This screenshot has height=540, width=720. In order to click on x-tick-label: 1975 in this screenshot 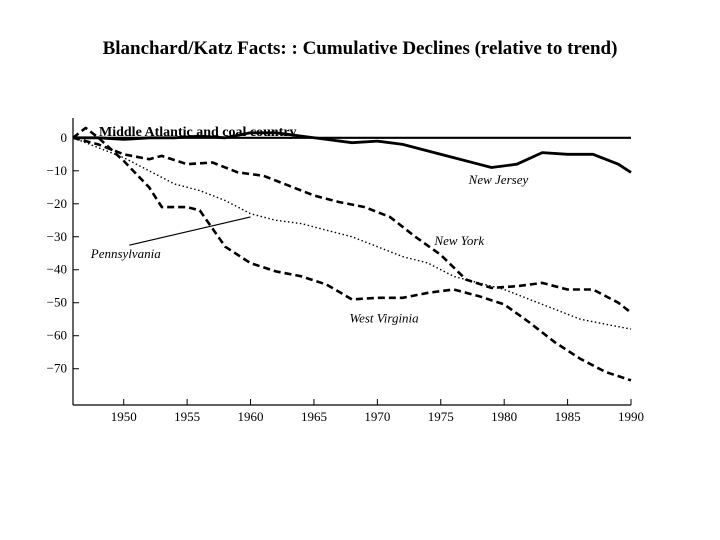, I will do `click(441, 416)`.